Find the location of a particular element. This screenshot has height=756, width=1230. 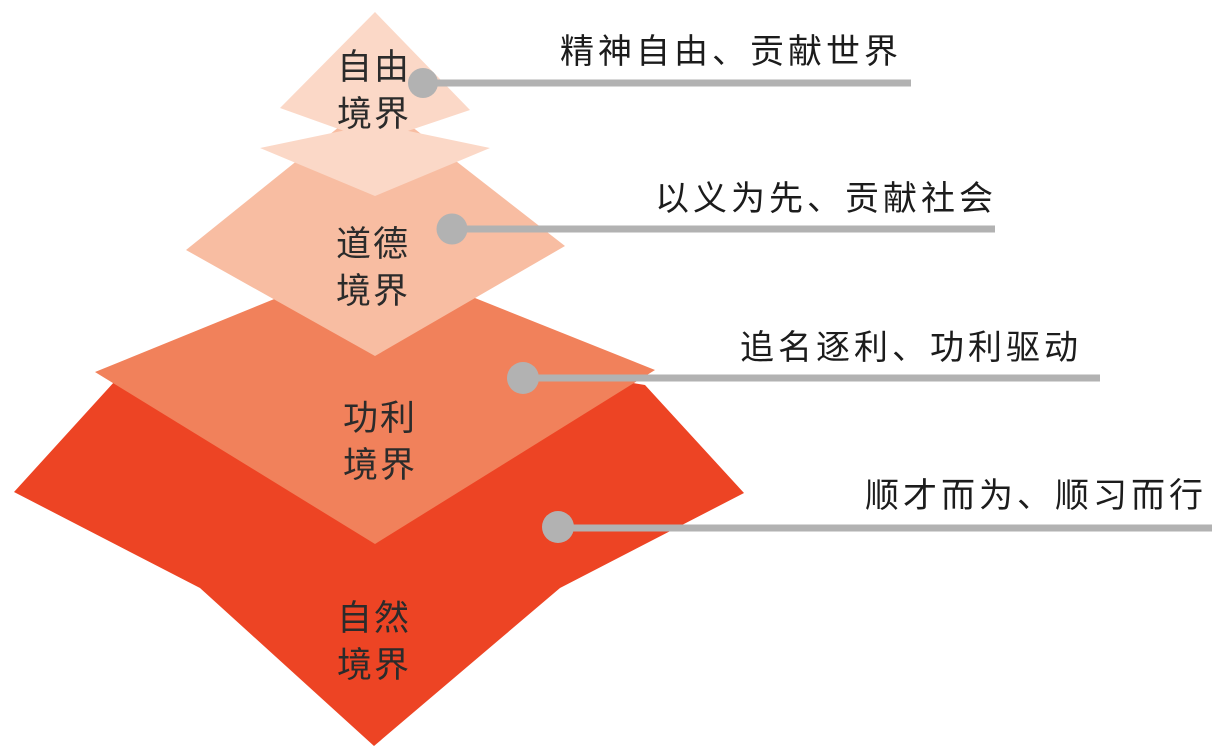

level-2-moral-realm-shape is located at coordinates (375, 227).